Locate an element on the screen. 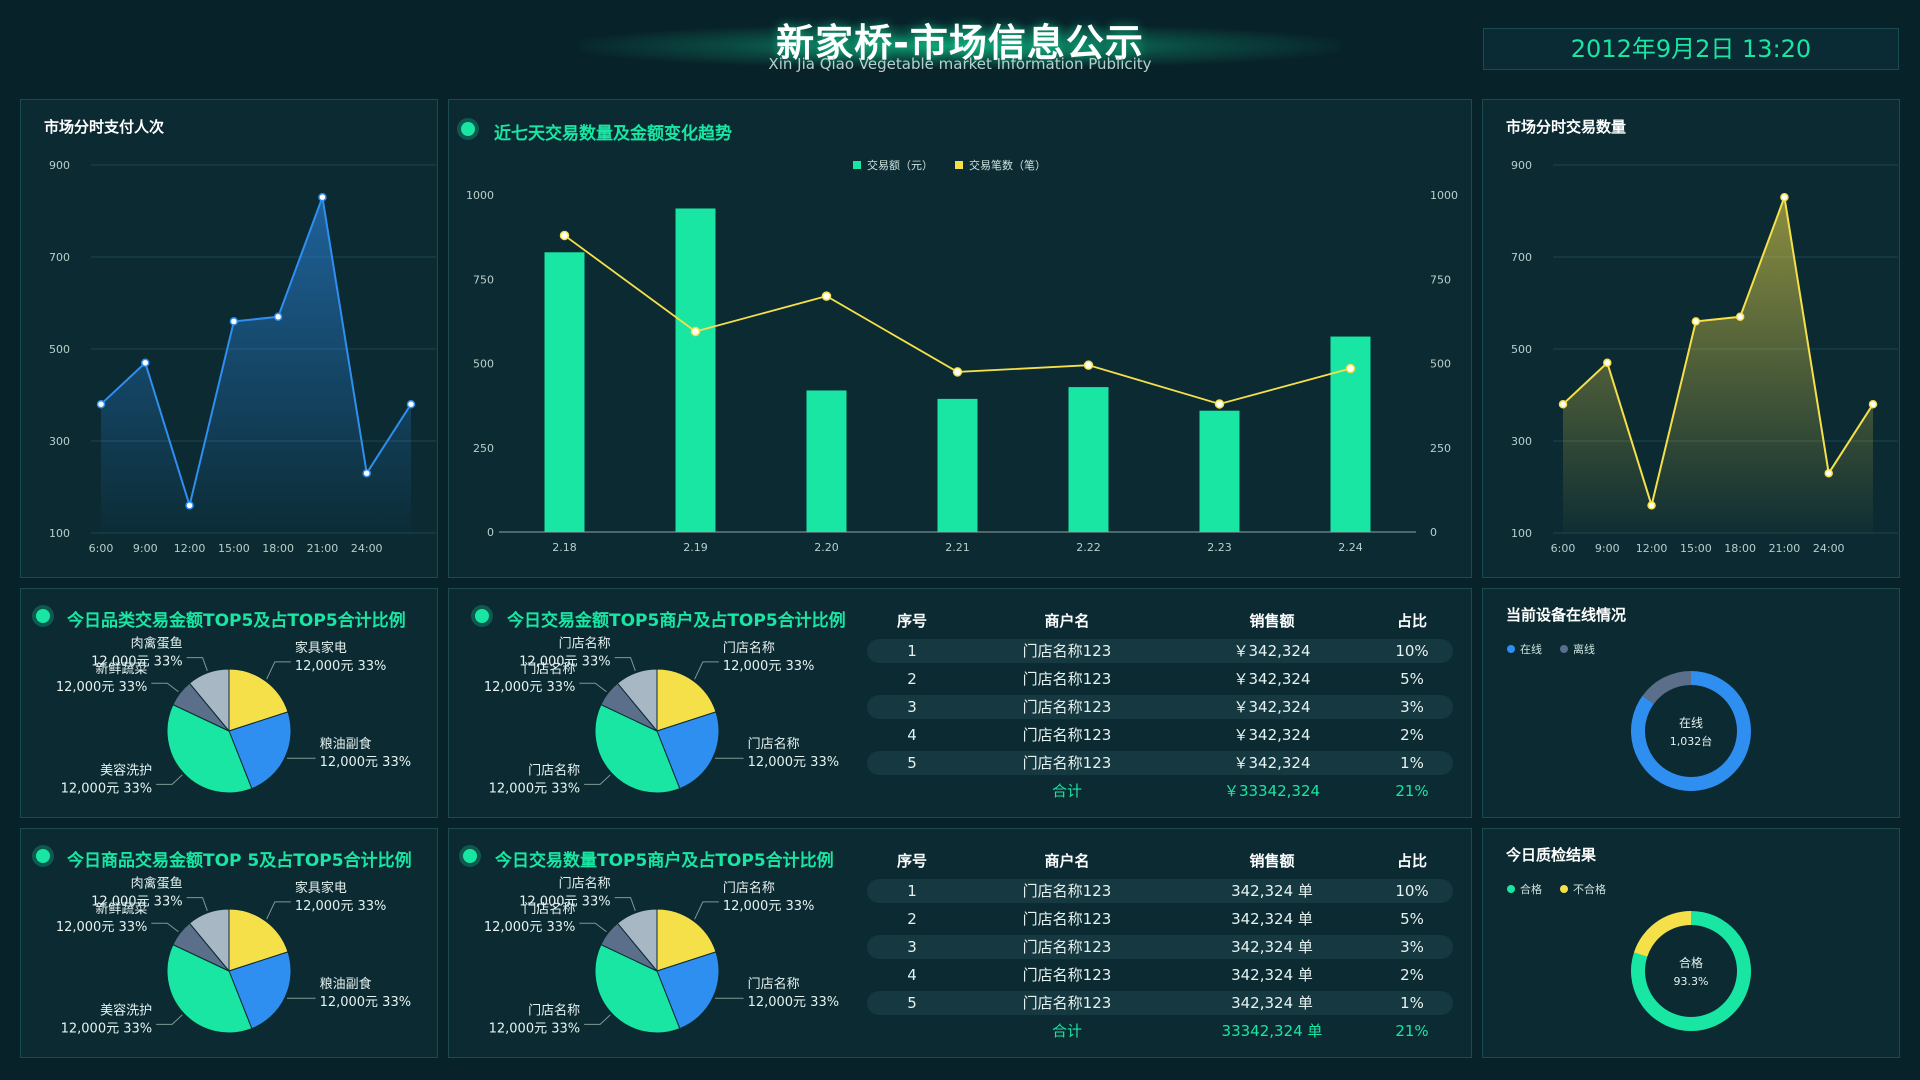 The image size is (1920, 1080). total-cell: 21% is located at coordinates (1412, 1031).